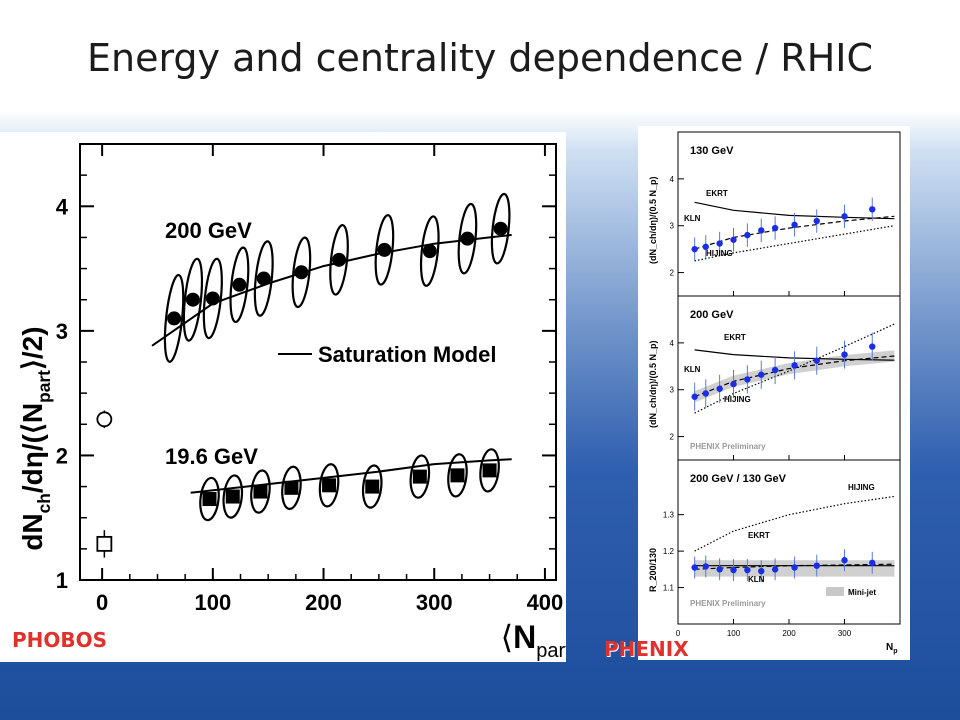 The image size is (960, 720). What do you see at coordinates (407, 354) in the screenshot?
I see `legend-saturation-model-label: Saturation Model` at bounding box center [407, 354].